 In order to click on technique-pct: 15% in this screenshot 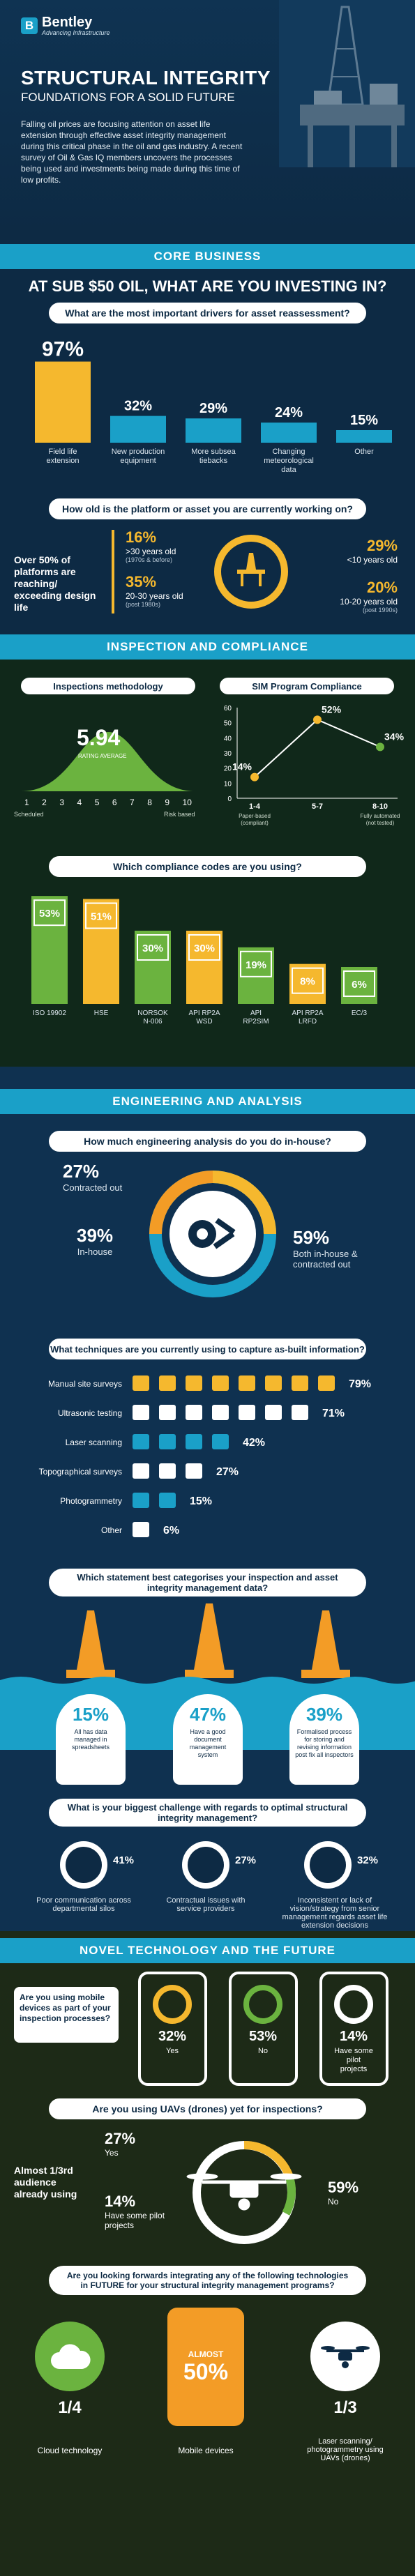, I will do `click(201, 1501)`.